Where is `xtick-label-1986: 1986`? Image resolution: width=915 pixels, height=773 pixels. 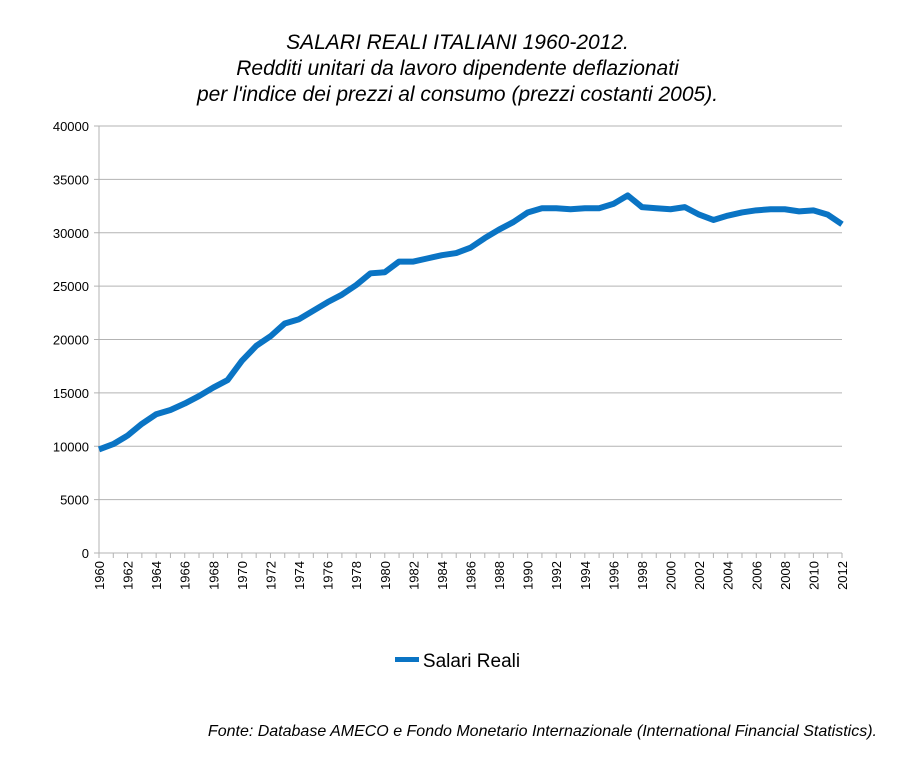
xtick-label-1986: 1986 is located at coordinates (471, 575).